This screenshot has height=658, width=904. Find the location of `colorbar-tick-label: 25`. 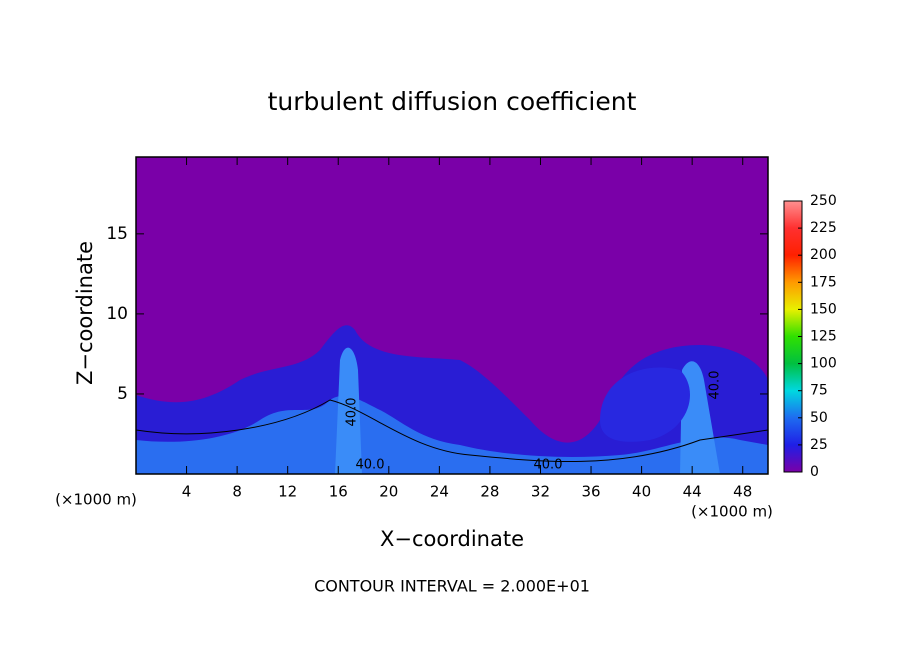

colorbar-tick-label: 25 is located at coordinates (819, 445).